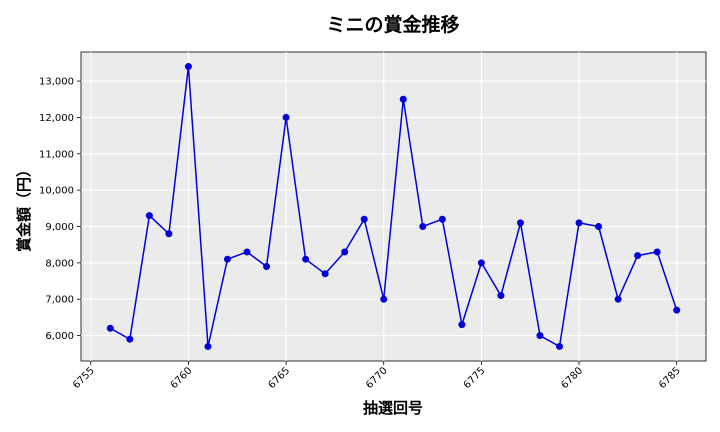 The width and height of the screenshot is (720, 432). Describe the element at coordinates (475, 378) in the screenshot. I see `x-tick-label: 6775` at that location.